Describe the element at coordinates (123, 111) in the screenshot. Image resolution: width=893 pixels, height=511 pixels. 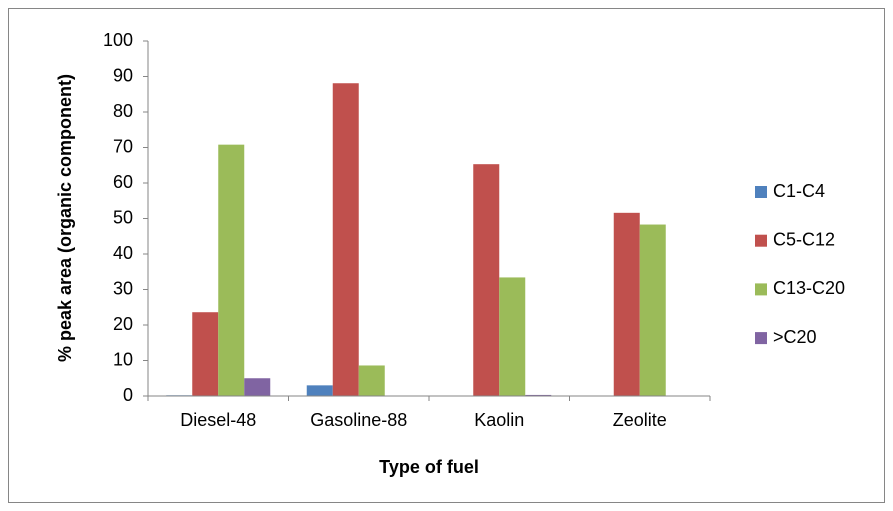
I see `y-tick-label: 80` at that location.